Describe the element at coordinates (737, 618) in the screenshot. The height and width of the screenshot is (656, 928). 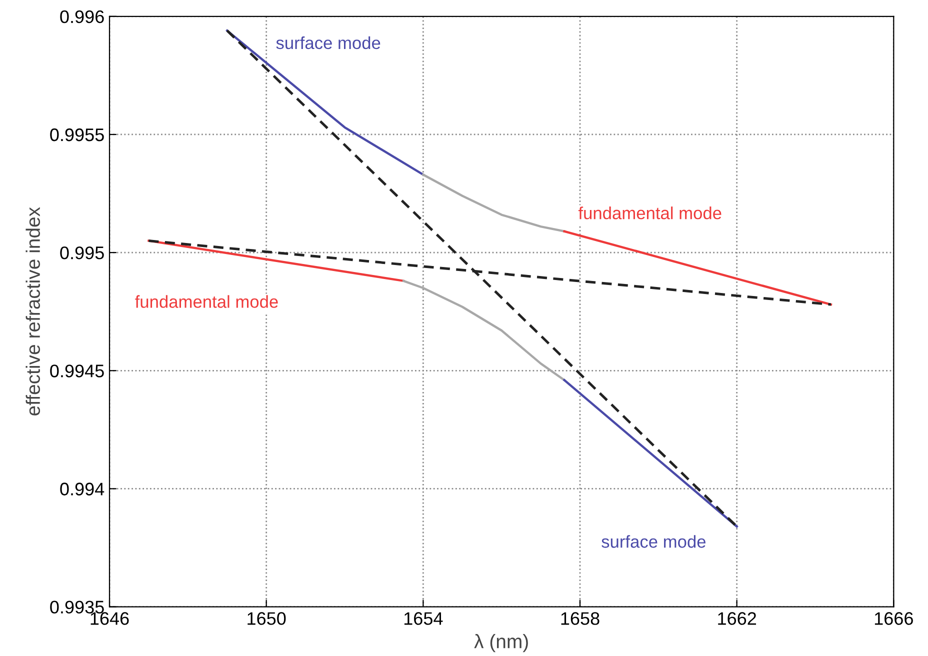
I see `x-tick-label: 1662` at that location.